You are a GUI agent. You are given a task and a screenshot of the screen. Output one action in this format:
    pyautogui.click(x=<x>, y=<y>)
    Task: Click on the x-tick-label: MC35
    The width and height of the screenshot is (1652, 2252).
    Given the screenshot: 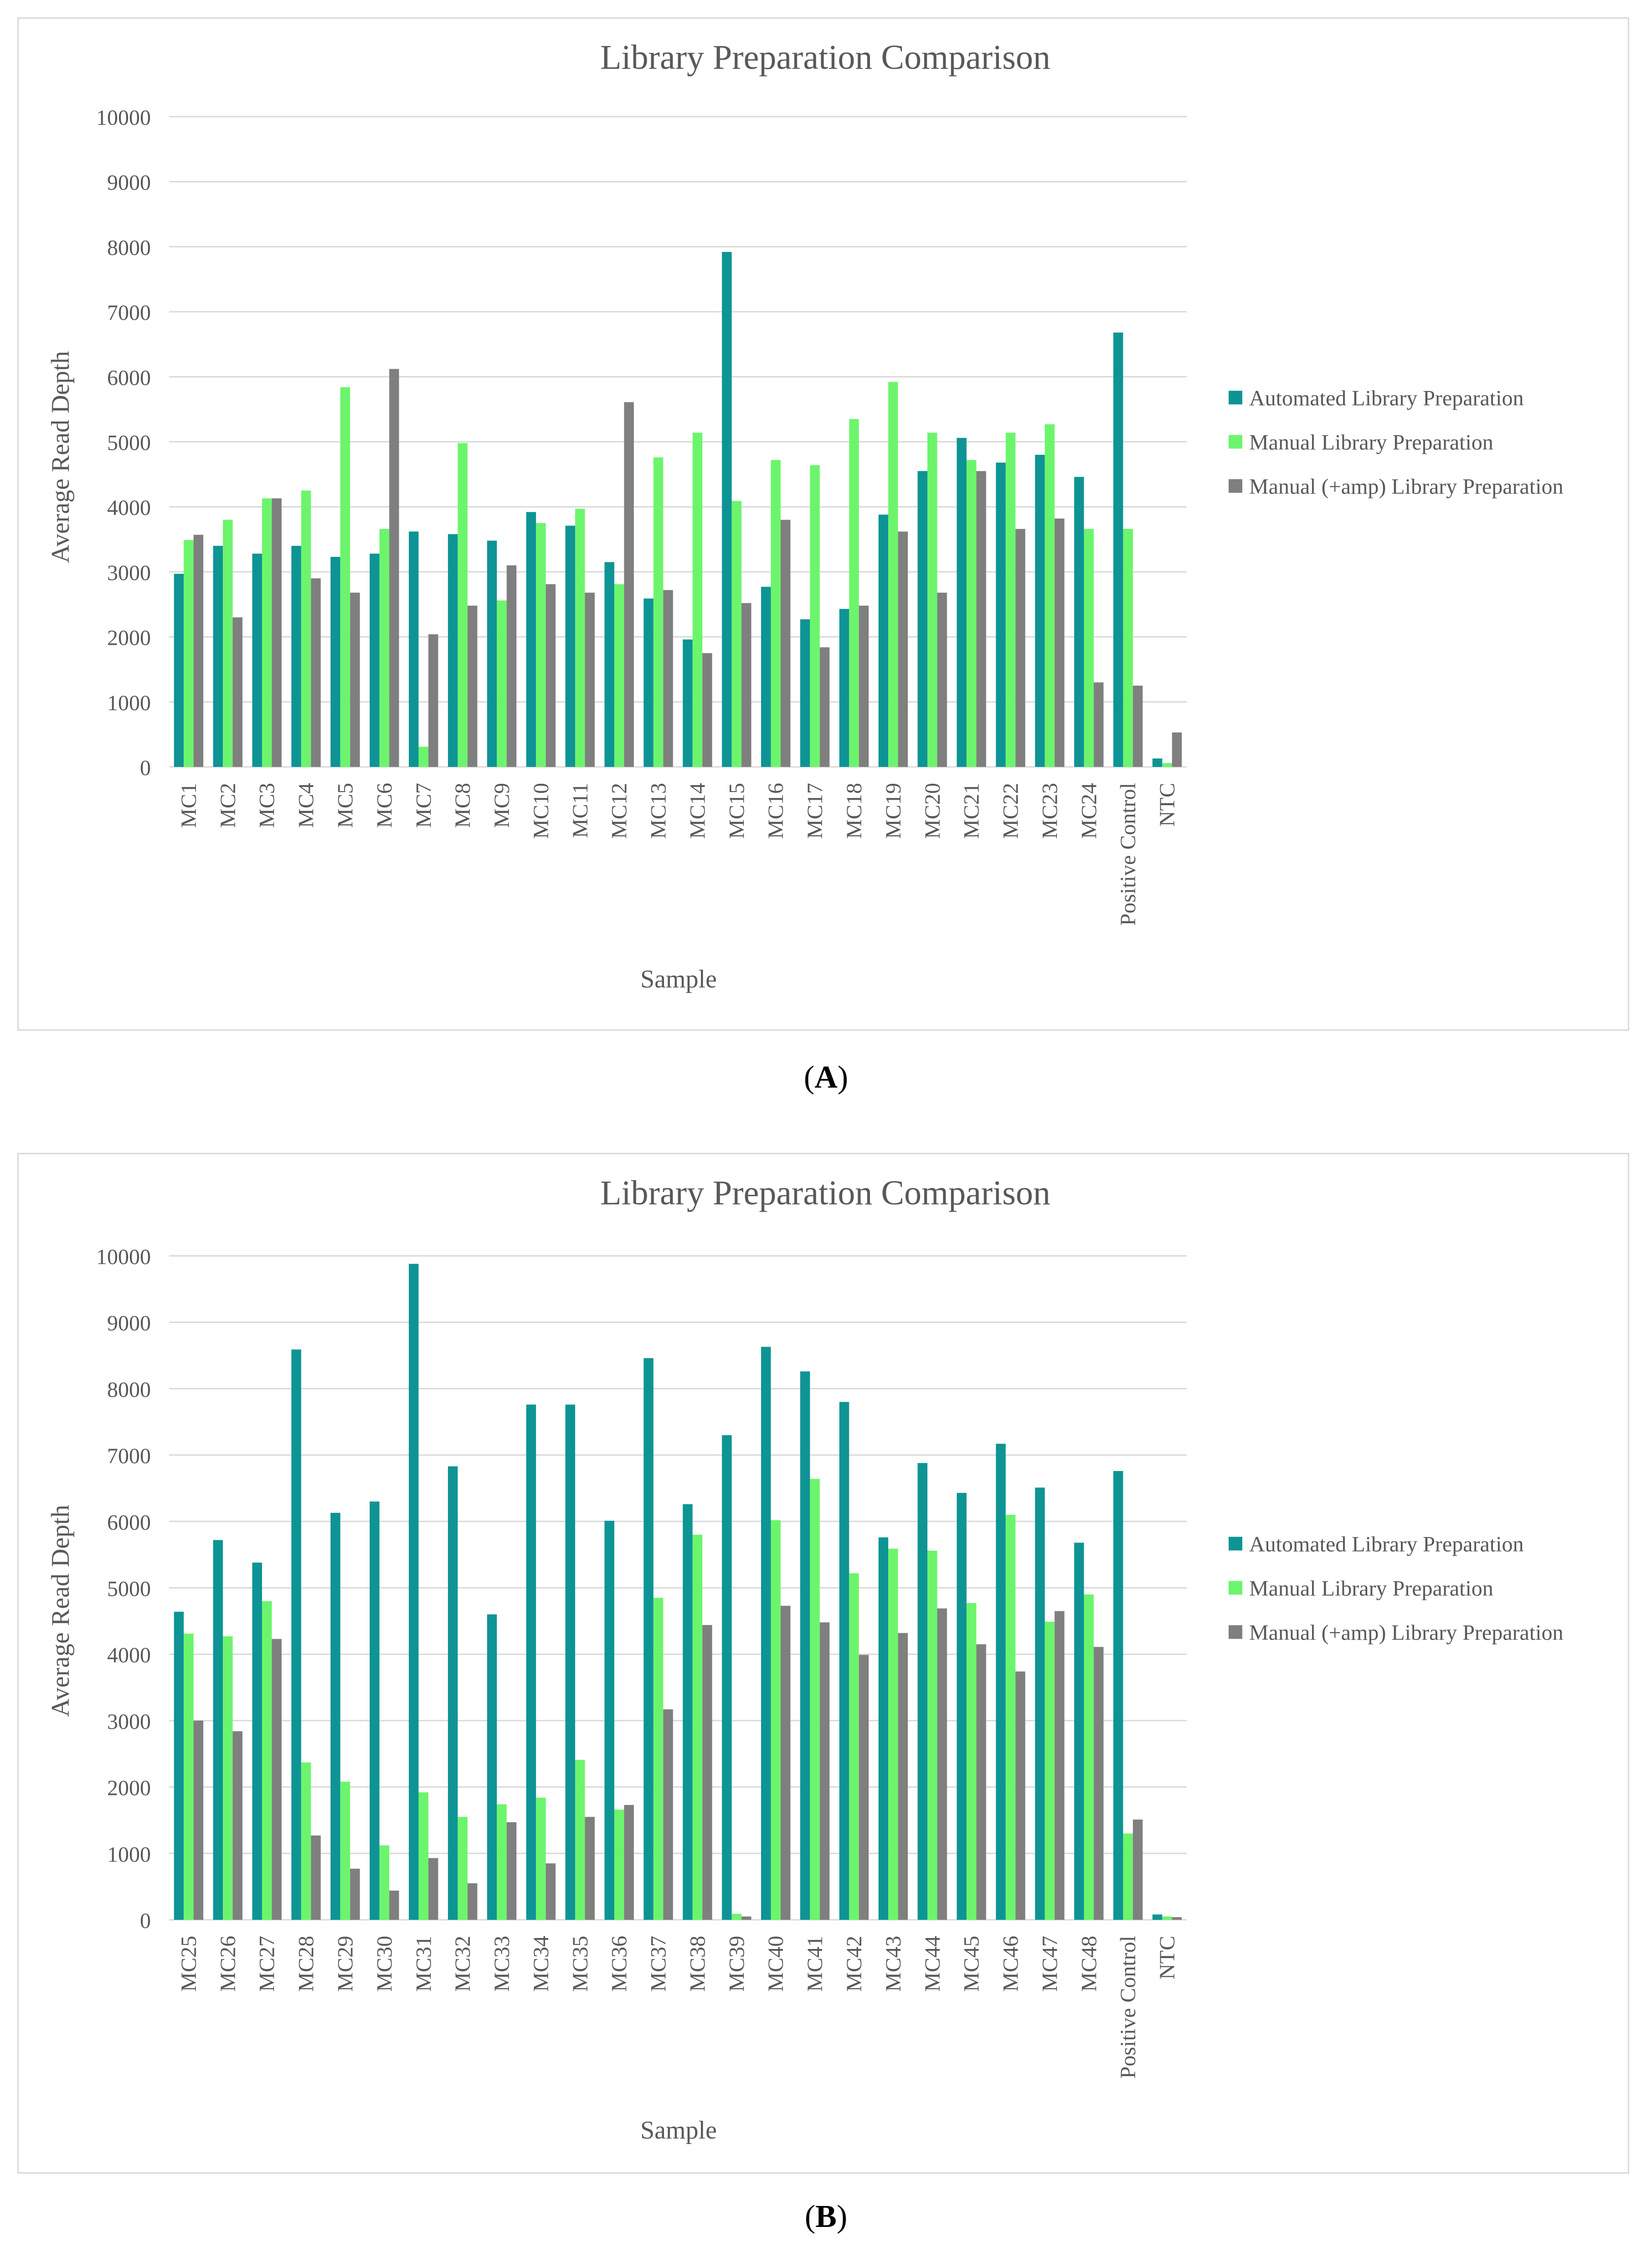 What is the action you would take?
    pyautogui.click(x=580, y=1964)
    